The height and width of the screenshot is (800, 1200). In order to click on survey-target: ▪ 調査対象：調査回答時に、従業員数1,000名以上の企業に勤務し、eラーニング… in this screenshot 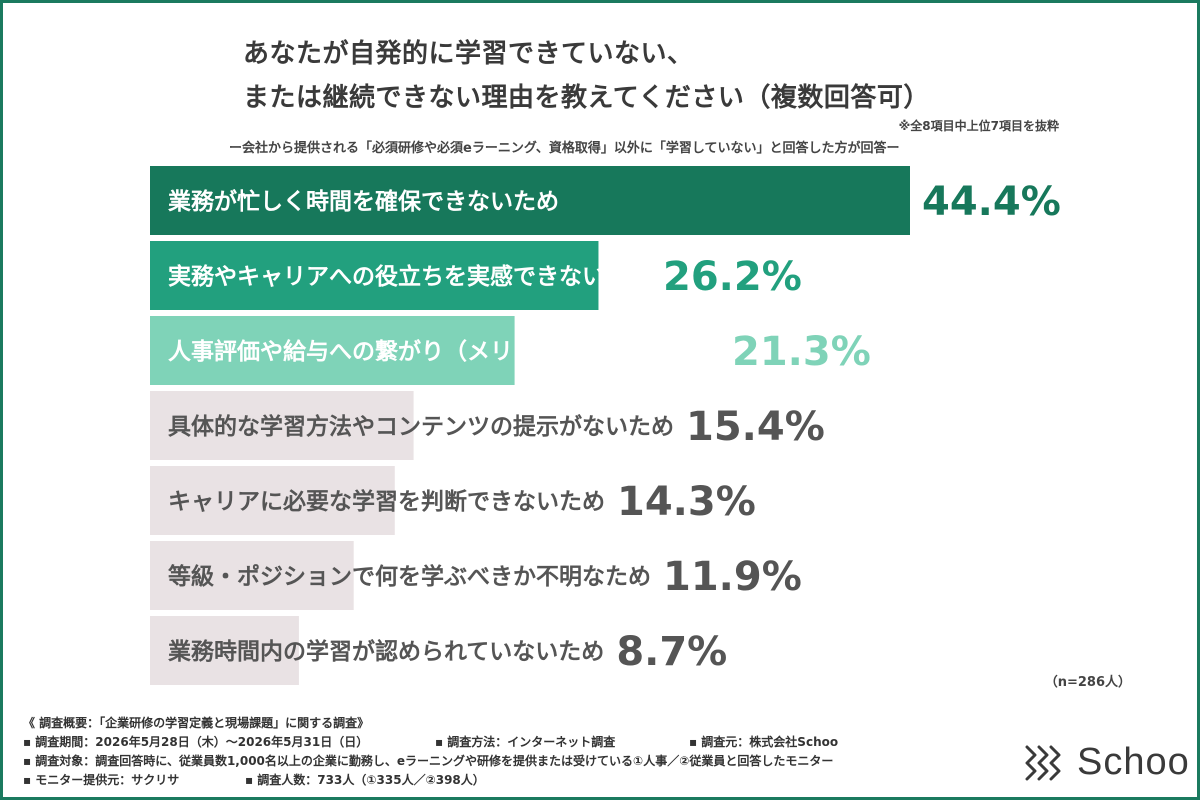, I will do `click(428, 761)`.